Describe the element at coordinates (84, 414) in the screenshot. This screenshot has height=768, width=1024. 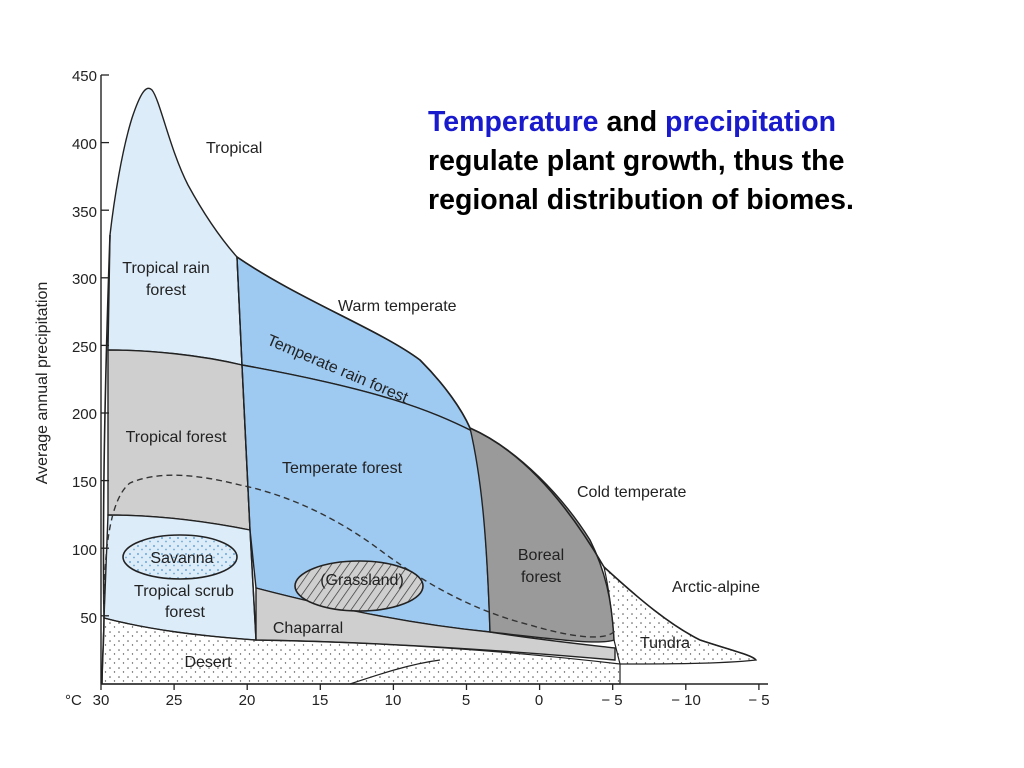
I see `y-tick-label: 200` at that location.